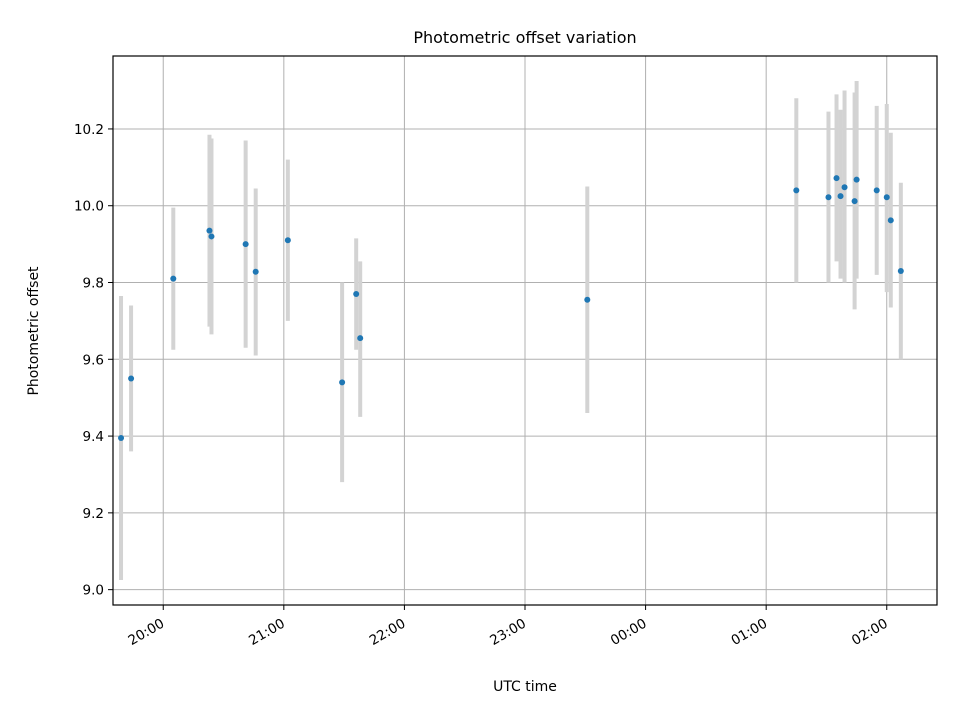 This screenshot has height=720, width=960. What do you see at coordinates (749, 632) in the screenshot?
I see `x-tick-label: 01:00` at bounding box center [749, 632].